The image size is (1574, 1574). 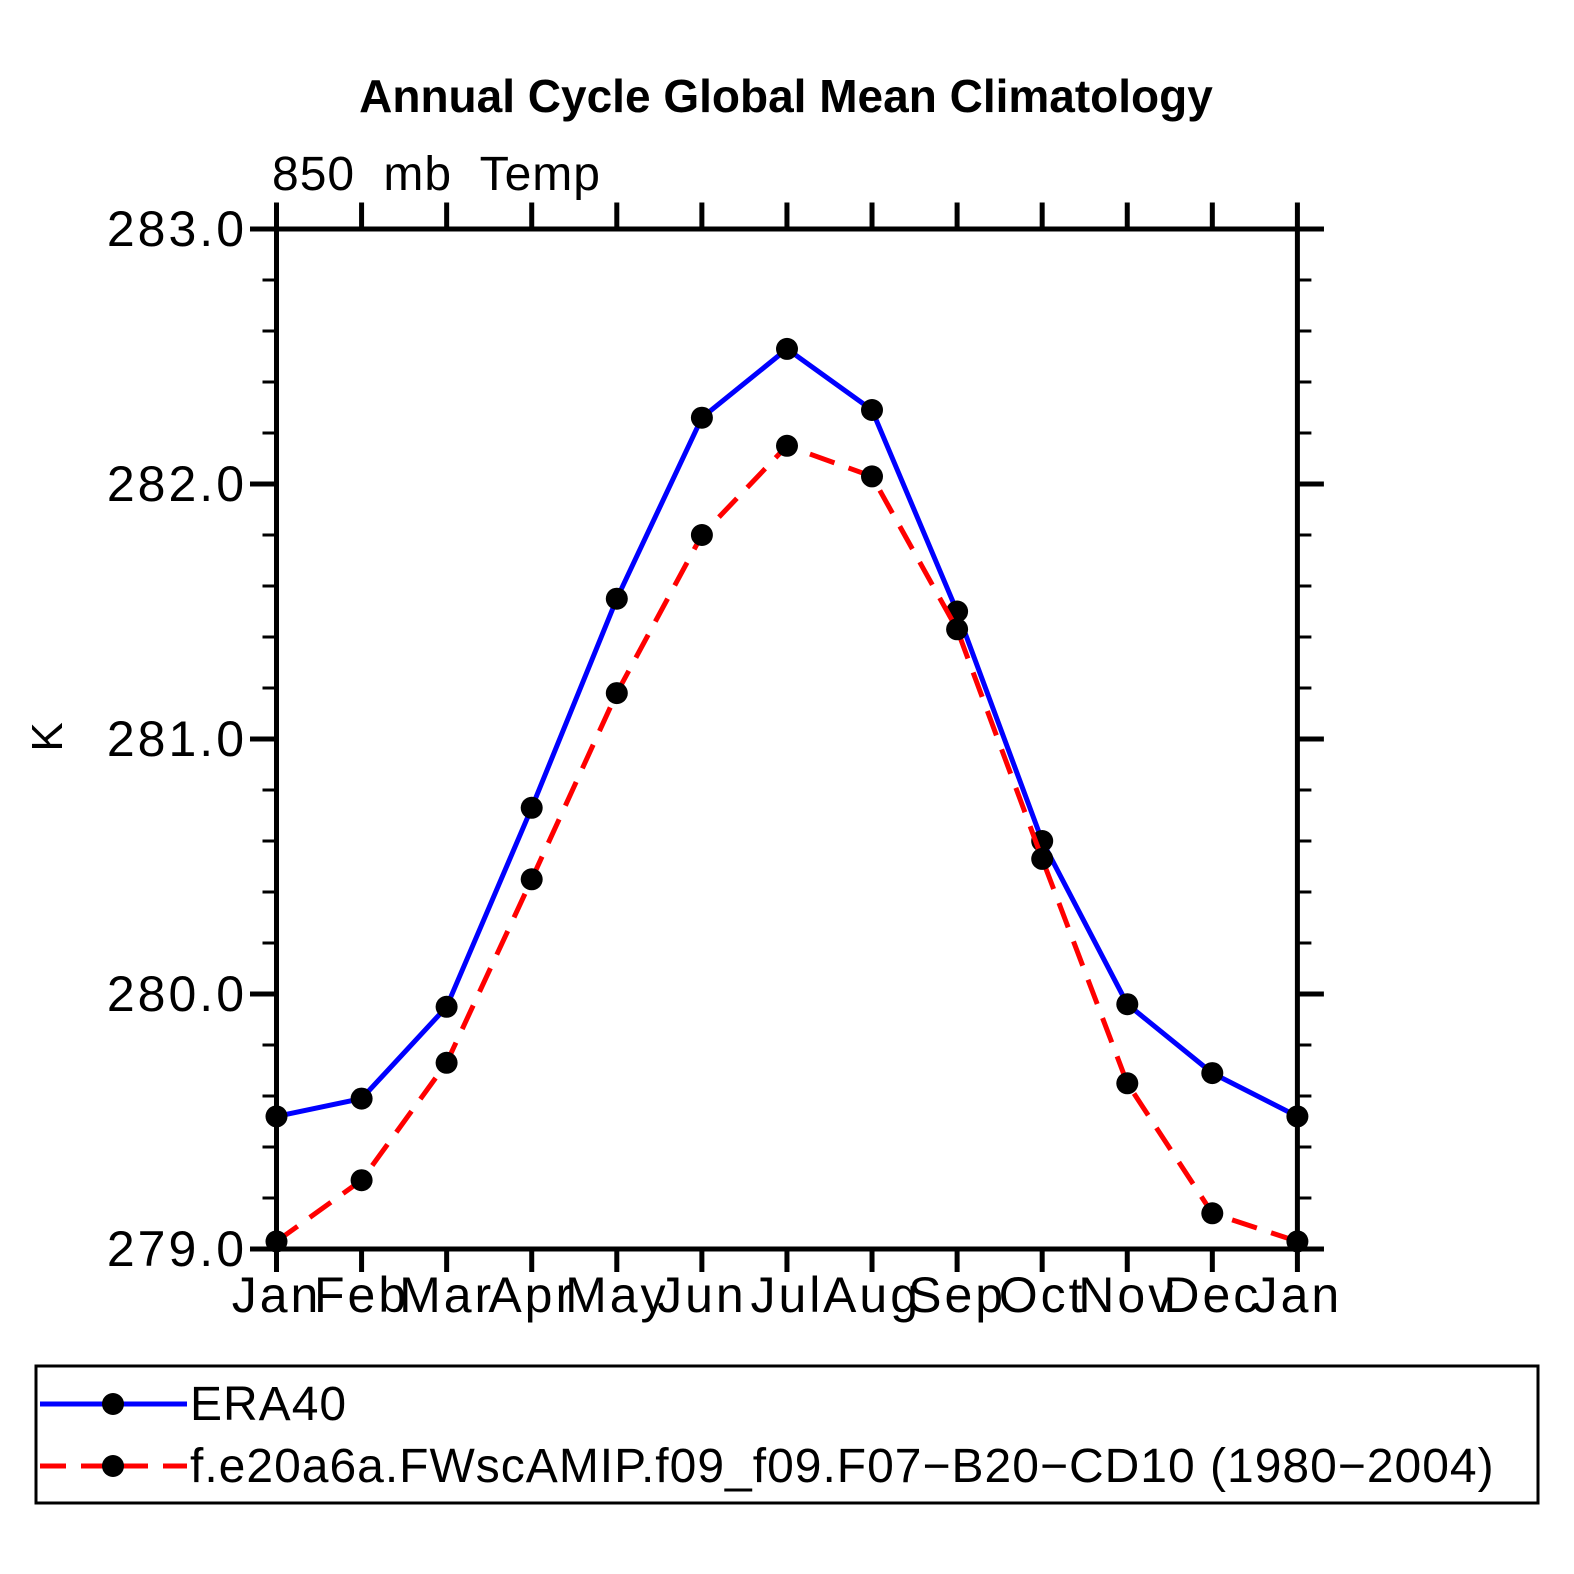 I want to click on y-tick-label: 280.0, so click(x=177, y=994).